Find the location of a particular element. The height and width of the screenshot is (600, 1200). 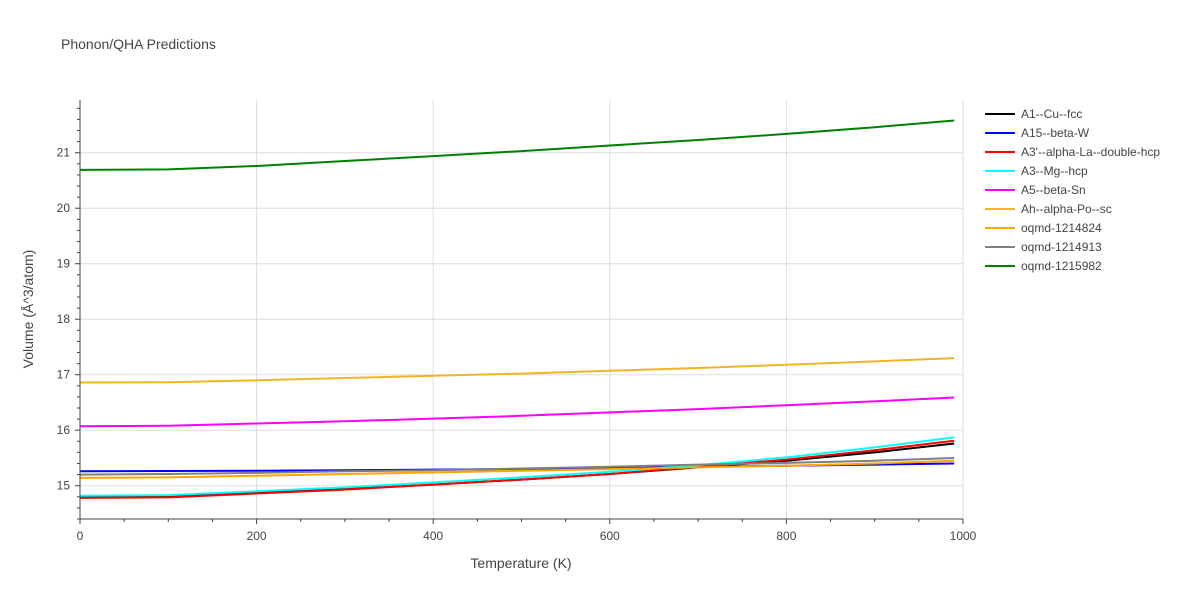

legend-label: A3--Mg--hcp is located at coordinates (1054, 170).